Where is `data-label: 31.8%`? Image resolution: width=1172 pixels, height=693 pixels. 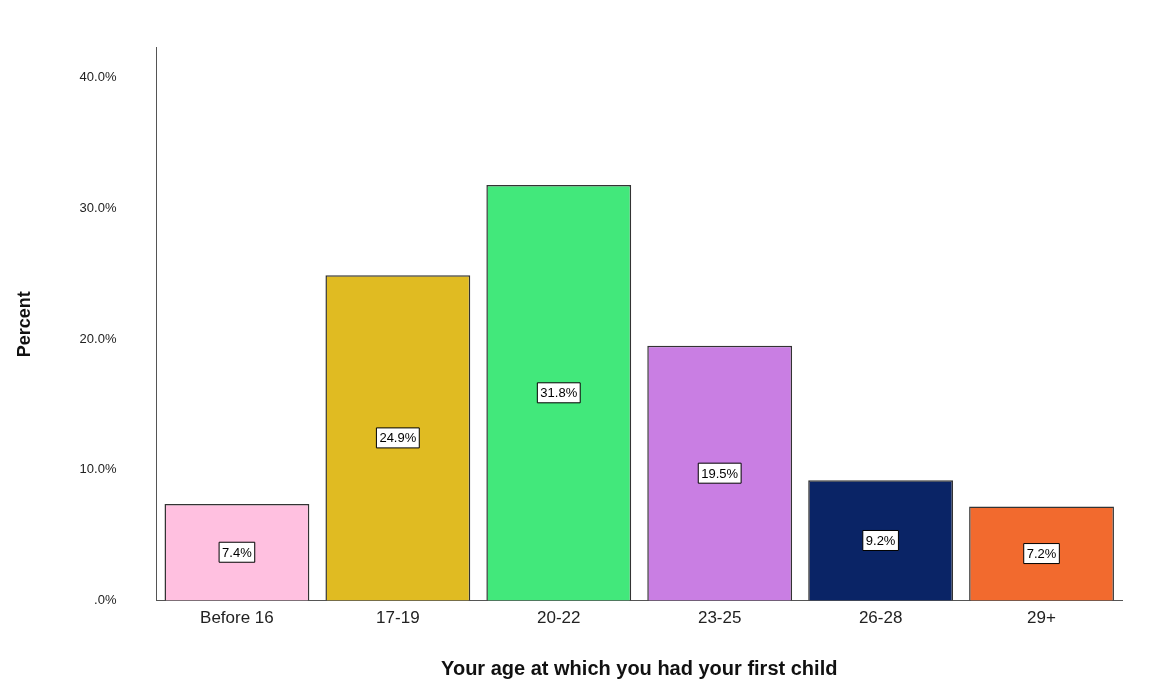
data-label: 31.8% is located at coordinates (559, 393).